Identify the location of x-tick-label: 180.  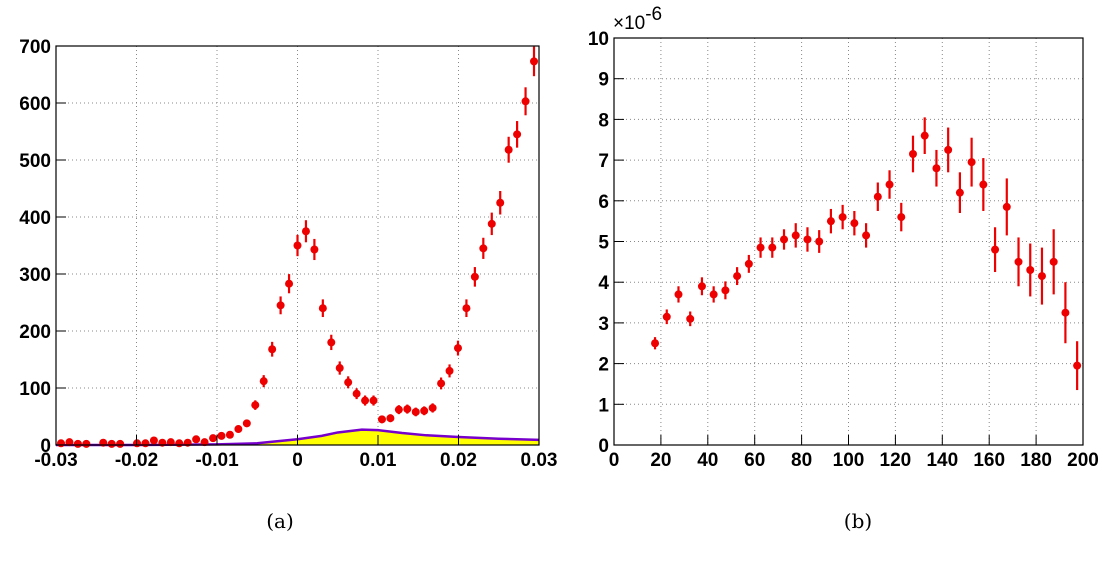
(1036, 460).